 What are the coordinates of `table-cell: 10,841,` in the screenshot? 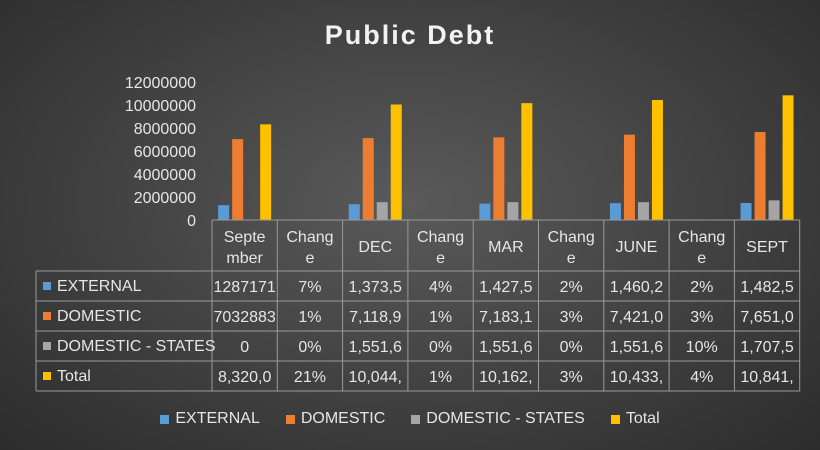 It's located at (766, 377).